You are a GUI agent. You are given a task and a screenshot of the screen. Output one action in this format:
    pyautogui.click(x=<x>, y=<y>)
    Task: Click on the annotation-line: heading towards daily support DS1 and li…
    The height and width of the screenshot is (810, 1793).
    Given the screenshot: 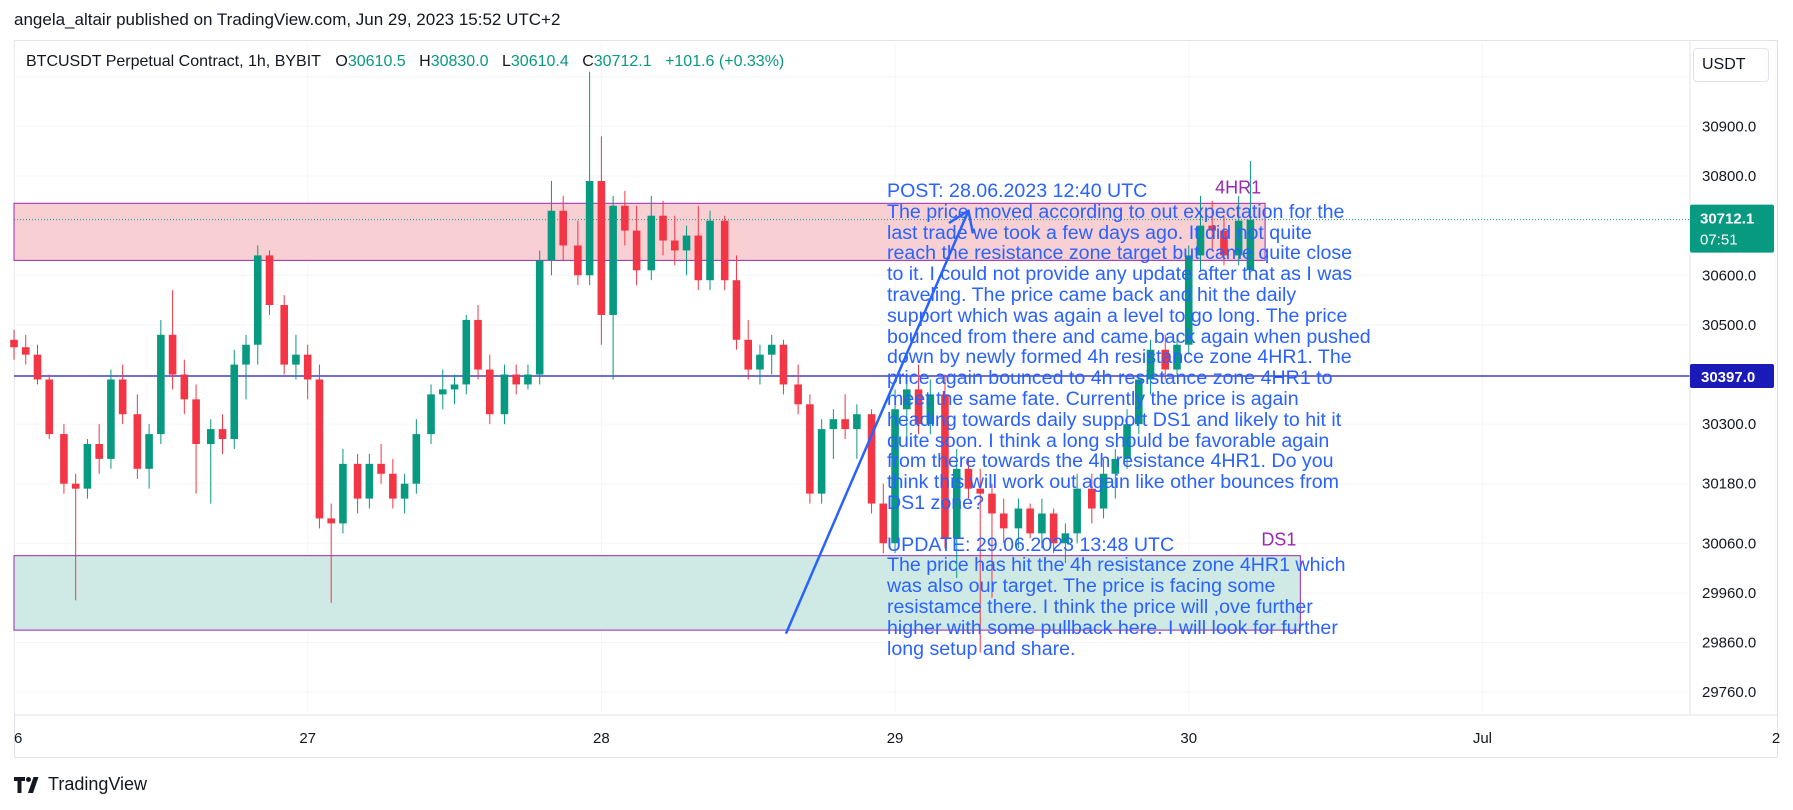 What is the action you would take?
    pyautogui.click(x=1114, y=419)
    